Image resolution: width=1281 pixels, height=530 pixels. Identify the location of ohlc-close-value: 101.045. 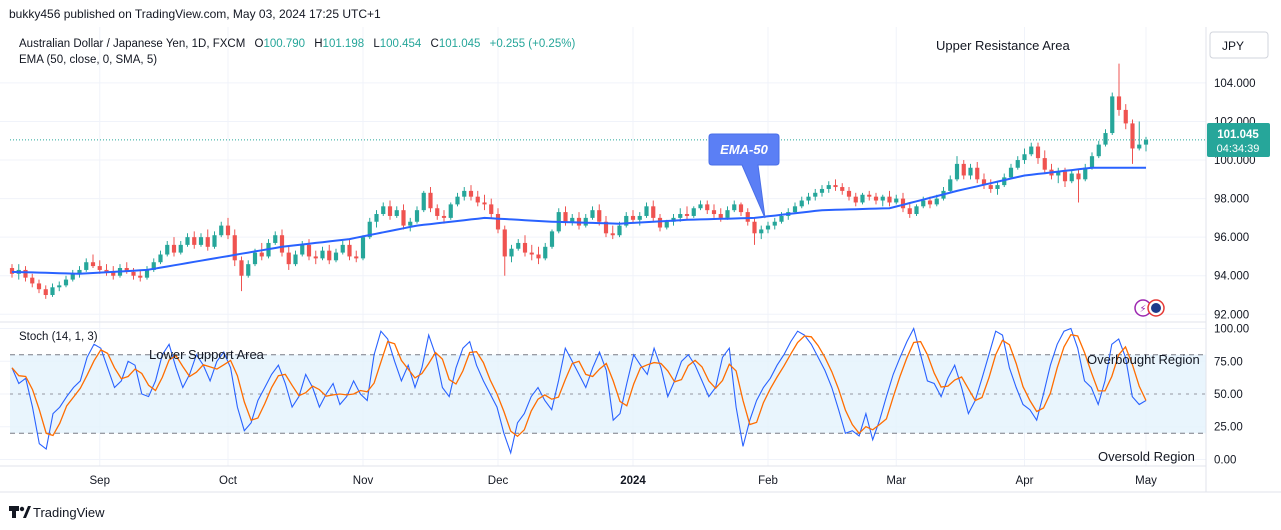
(460, 44).